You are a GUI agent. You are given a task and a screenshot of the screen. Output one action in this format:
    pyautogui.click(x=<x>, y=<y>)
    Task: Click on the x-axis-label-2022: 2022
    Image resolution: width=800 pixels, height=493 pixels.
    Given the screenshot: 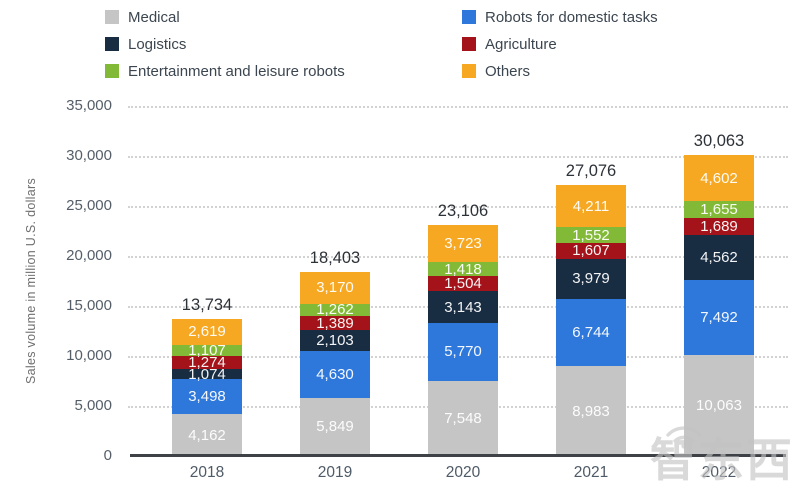 What is the action you would take?
    pyautogui.click(x=719, y=472)
    